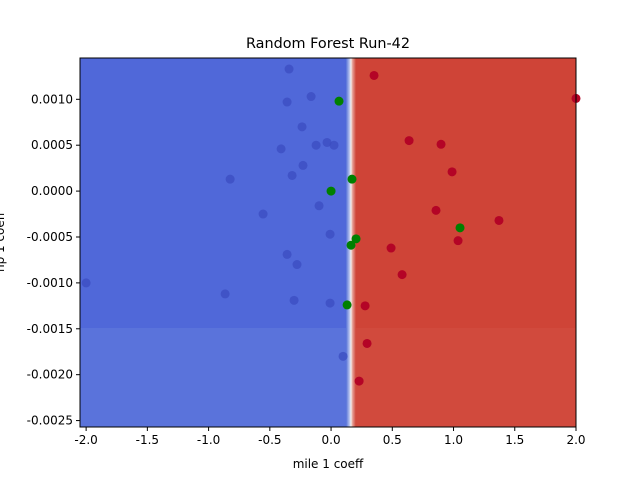  What do you see at coordinates (52, 191) in the screenshot?
I see `y-tick-label: 0.0000` at bounding box center [52, 191].